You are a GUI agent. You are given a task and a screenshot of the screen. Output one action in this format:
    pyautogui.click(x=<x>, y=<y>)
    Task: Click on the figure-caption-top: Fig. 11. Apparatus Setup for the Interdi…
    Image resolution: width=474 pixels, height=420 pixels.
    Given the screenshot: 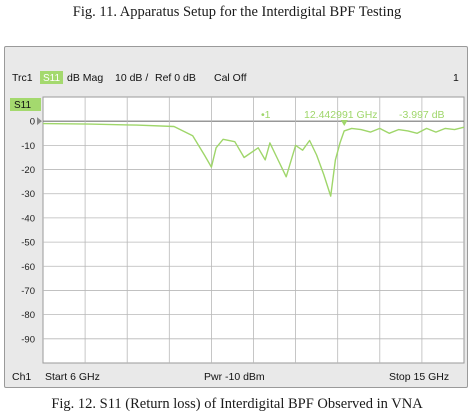 What is the action you would take?
    pyautogui.click(x=237, y=12)
    